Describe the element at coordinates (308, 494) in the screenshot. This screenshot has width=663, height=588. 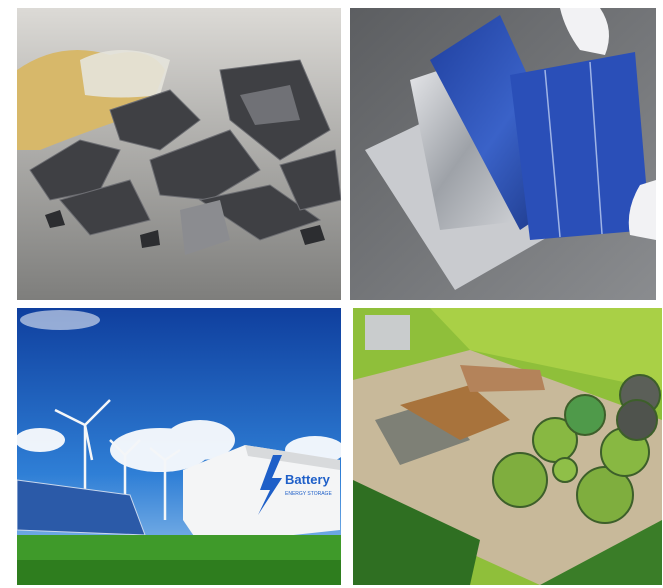
I see `battery-sublabel: ENERGY STORAGE` at that location.